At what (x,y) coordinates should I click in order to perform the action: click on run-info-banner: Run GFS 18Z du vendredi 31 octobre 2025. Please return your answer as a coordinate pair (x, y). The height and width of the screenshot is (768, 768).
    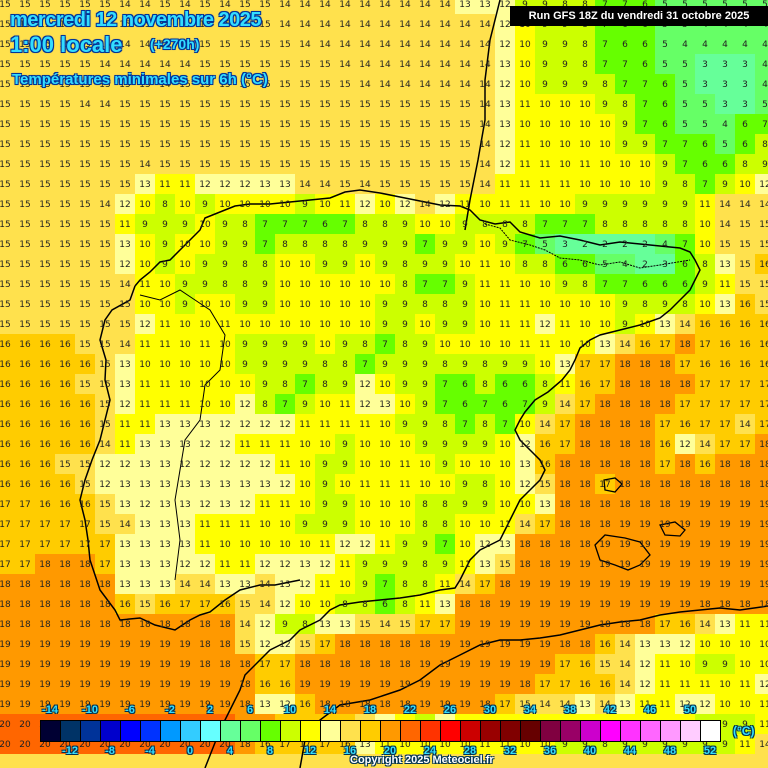
    Looking at the image, I should click on (639, 16).